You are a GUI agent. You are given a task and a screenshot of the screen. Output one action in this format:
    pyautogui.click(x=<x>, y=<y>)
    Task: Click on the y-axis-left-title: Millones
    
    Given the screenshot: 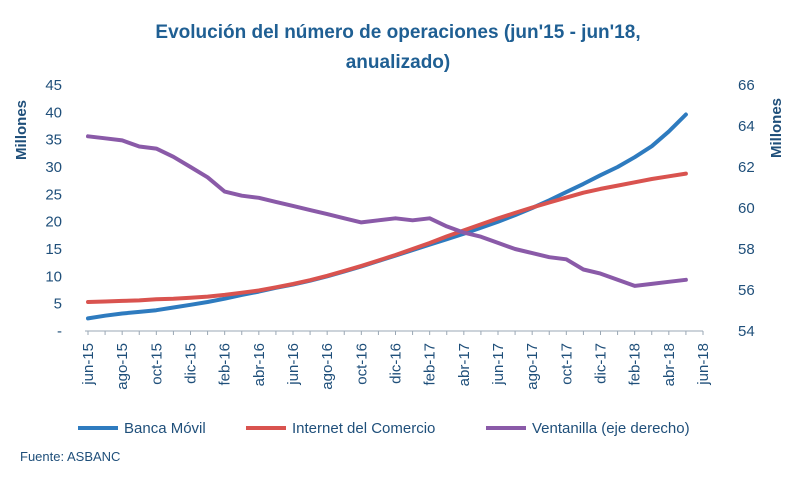 What is the action you would take?
    pyautogui.click(x=21, y=130)
    